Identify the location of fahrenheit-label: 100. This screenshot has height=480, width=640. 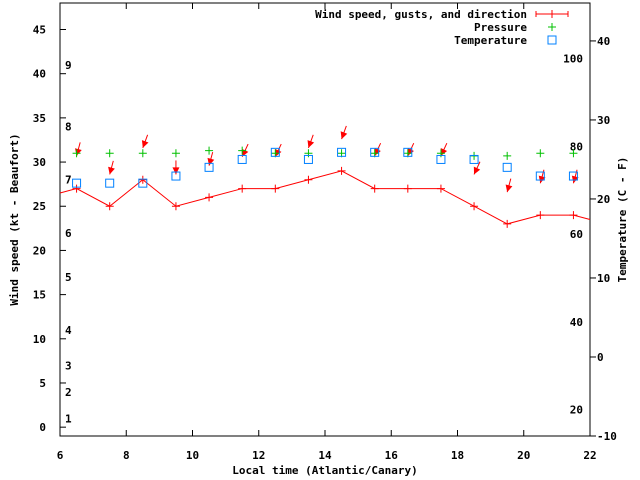
(573, 58).